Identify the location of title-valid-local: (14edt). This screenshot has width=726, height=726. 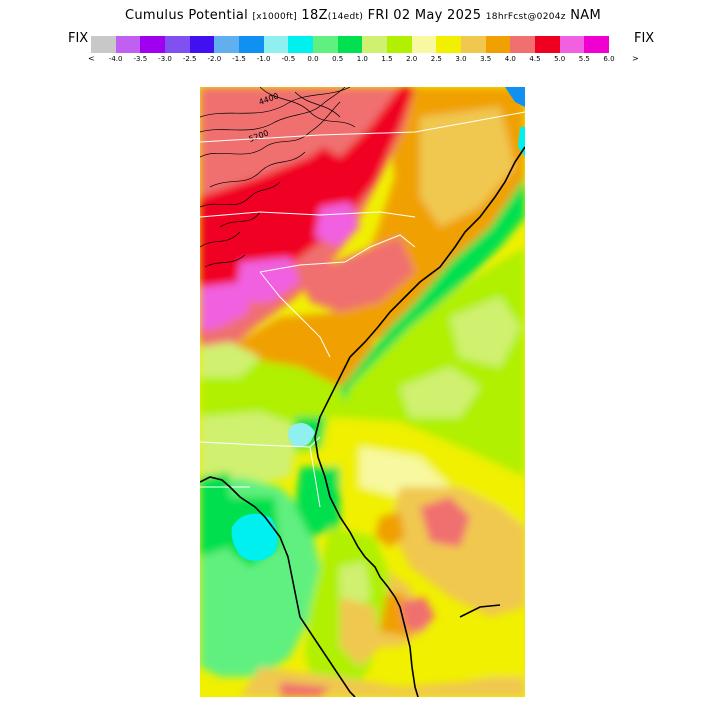
(345, 17).